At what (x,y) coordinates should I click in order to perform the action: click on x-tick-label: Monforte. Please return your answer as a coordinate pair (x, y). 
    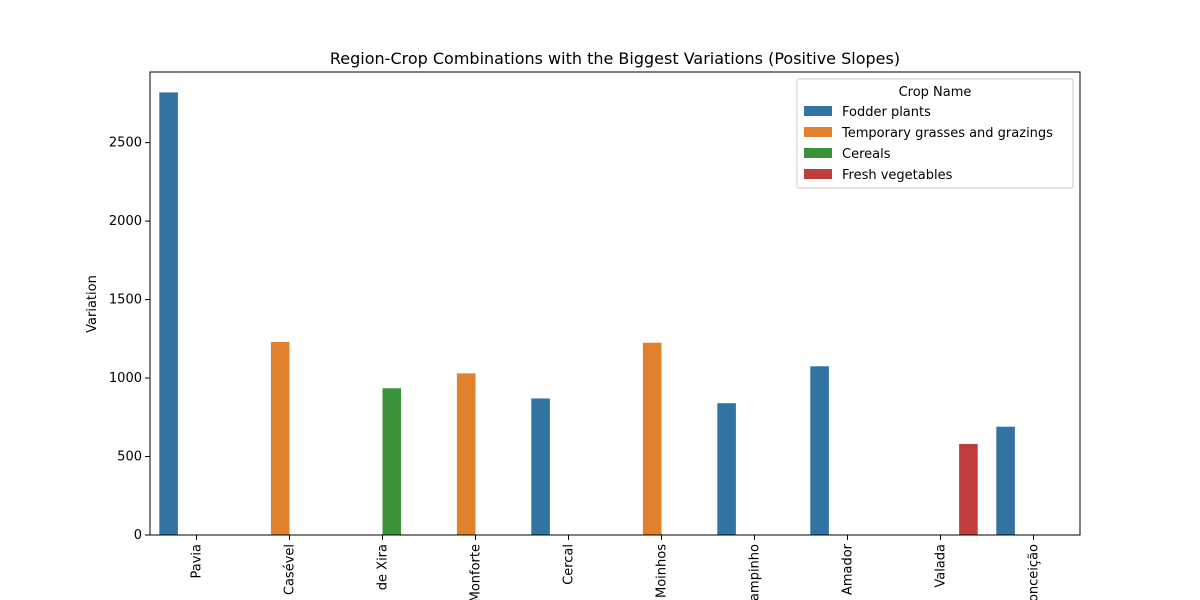
    Looking at the image, I should click on (476, 572).